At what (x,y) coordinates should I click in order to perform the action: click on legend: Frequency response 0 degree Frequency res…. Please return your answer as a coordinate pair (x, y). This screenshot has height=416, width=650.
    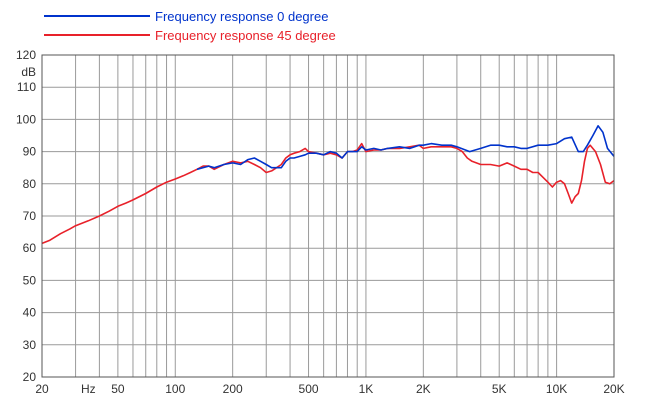
    Looking at the image, I should click on (190, 26).